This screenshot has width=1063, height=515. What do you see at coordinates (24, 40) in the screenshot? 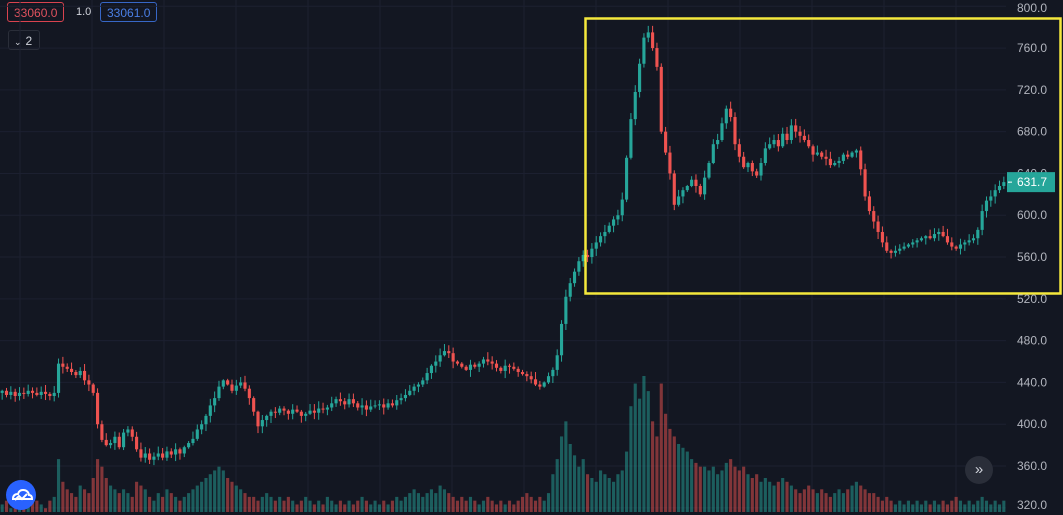
I see `indicators-toggle-button: ⌄ 2` at bounding box center [24, 40].